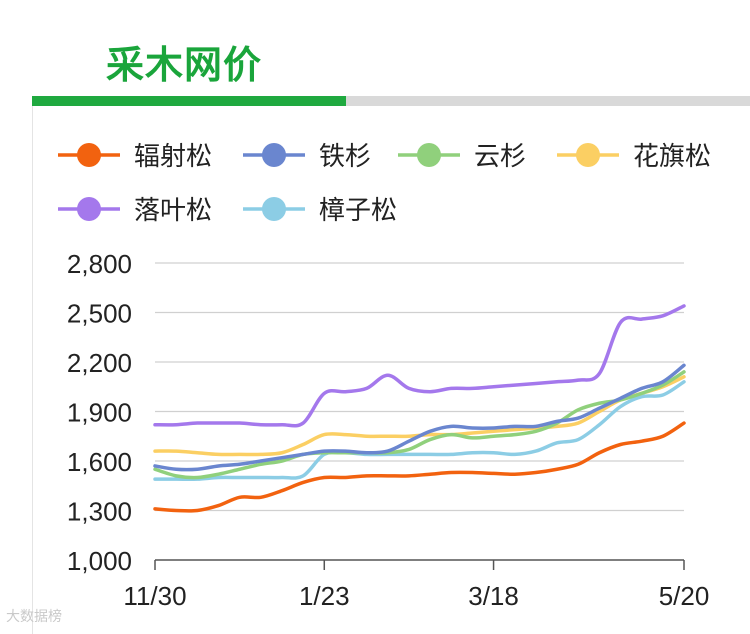 The width and height of the screenshot is (750, 634). Describe the element at coordinates (684, 596) in the screenshot. I see `x-tick-label: 5/20` at that location.